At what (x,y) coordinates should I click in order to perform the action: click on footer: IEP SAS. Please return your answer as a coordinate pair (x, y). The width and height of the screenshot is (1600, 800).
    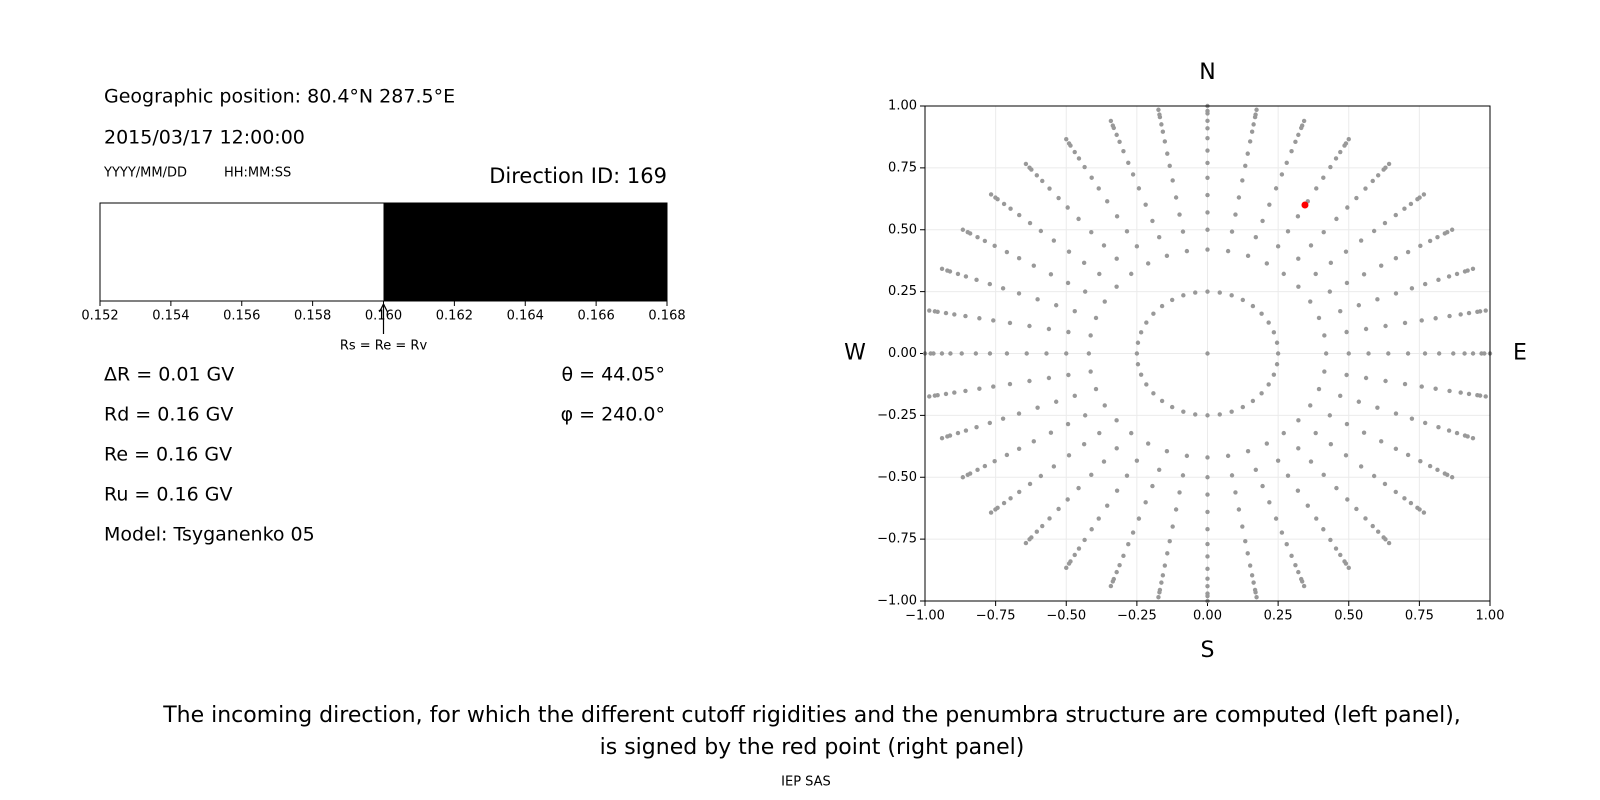
    Looking at the image, I should click on (806, 782).